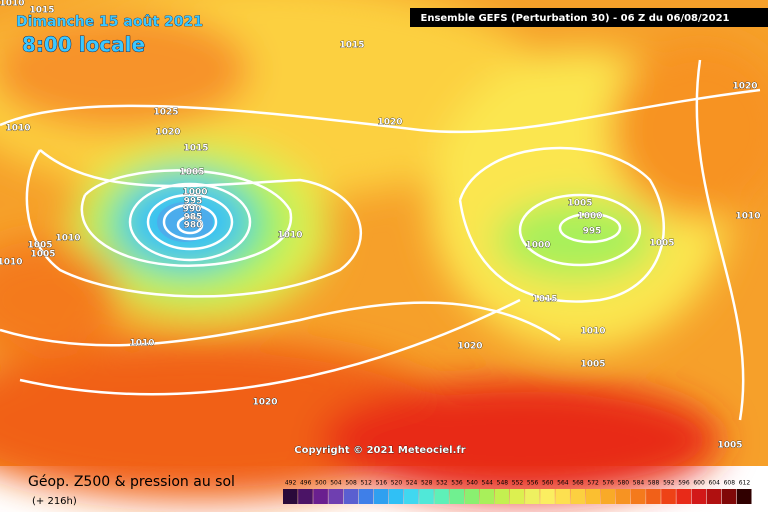 This screenshot has width=768, height=516. I want to click on colorbar-label: 516, so click(382, 483).